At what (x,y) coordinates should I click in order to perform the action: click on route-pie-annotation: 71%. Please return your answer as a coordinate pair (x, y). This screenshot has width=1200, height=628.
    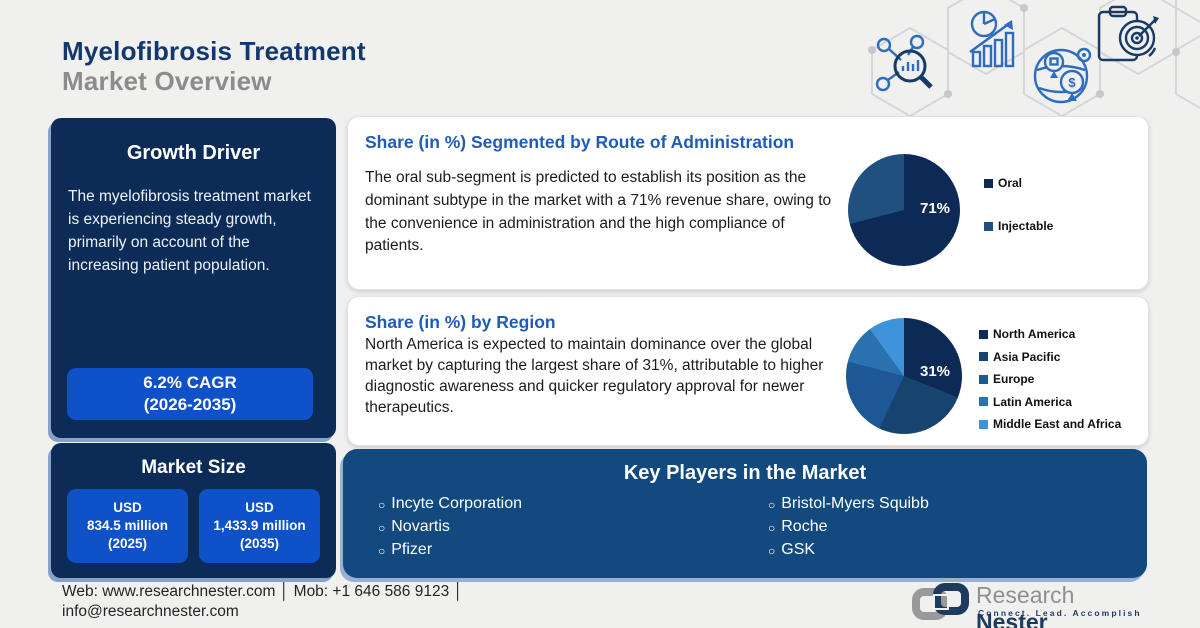
    Looking at the image, I should click on (935, 208).